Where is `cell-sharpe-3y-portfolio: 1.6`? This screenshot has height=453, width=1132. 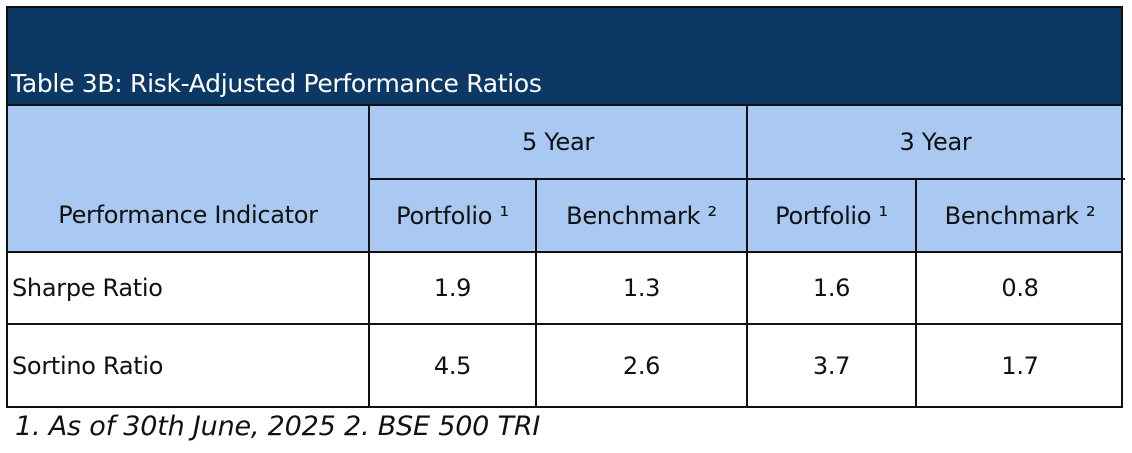
cell-sharpe-3y-portfolio: 1.6 is located at coordinates (831, 288).